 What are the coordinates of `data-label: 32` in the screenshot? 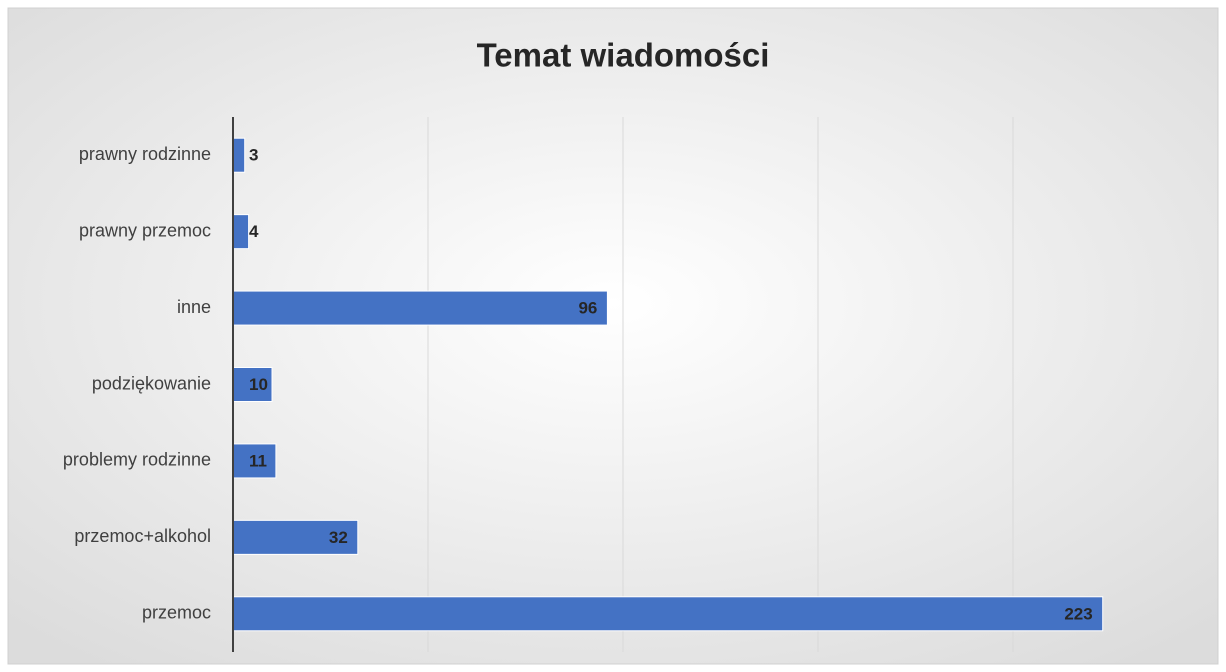 It's located at (338, 537).